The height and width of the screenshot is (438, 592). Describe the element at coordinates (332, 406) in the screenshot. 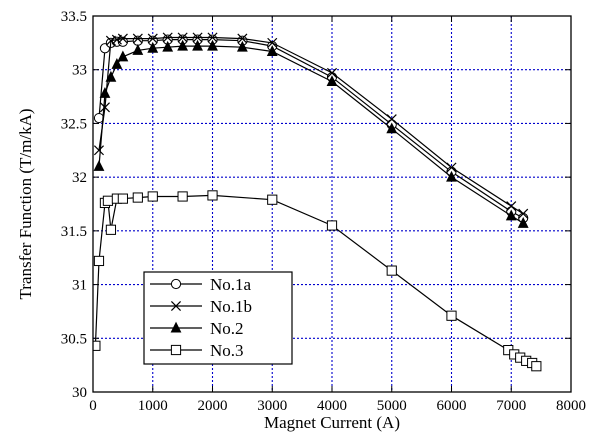

I see `x-tick-label: 4000` at that location.